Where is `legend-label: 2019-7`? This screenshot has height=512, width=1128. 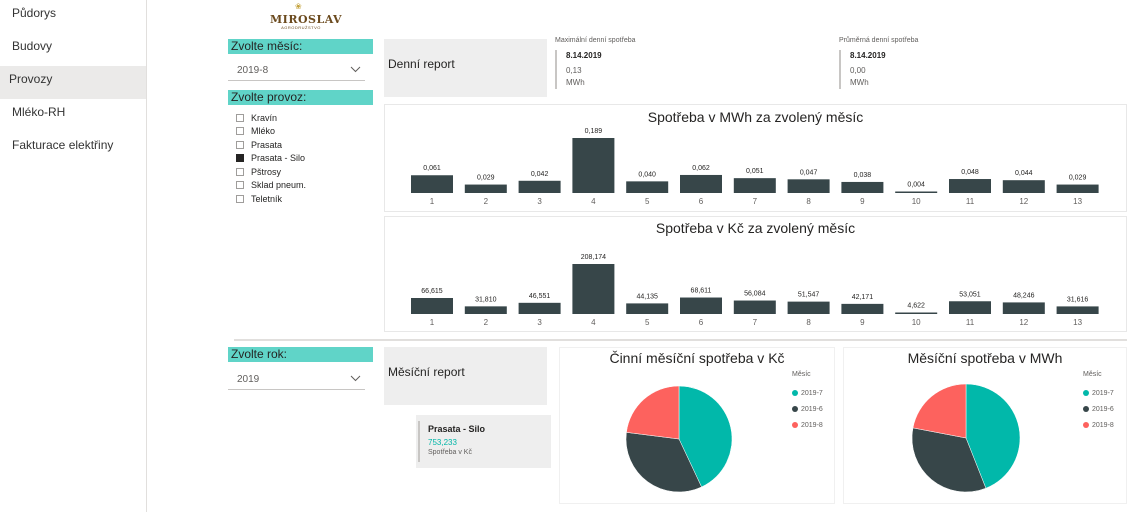
legend-label: 2019-7 is located at coordinates (812, 393).